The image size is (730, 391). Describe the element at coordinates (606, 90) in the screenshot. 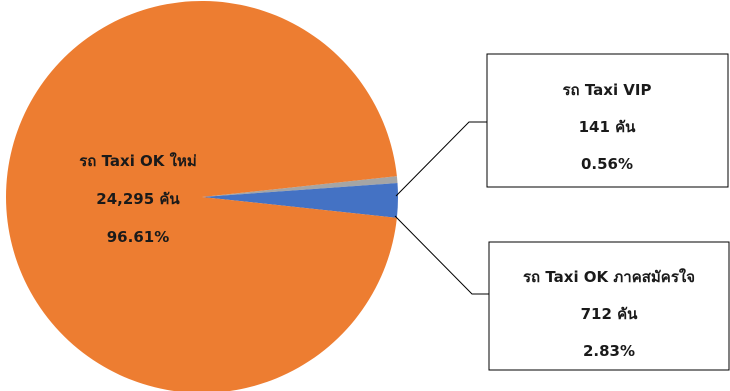

I see `label-taxi-vip-name: รถ Taxi VIP` at that location.